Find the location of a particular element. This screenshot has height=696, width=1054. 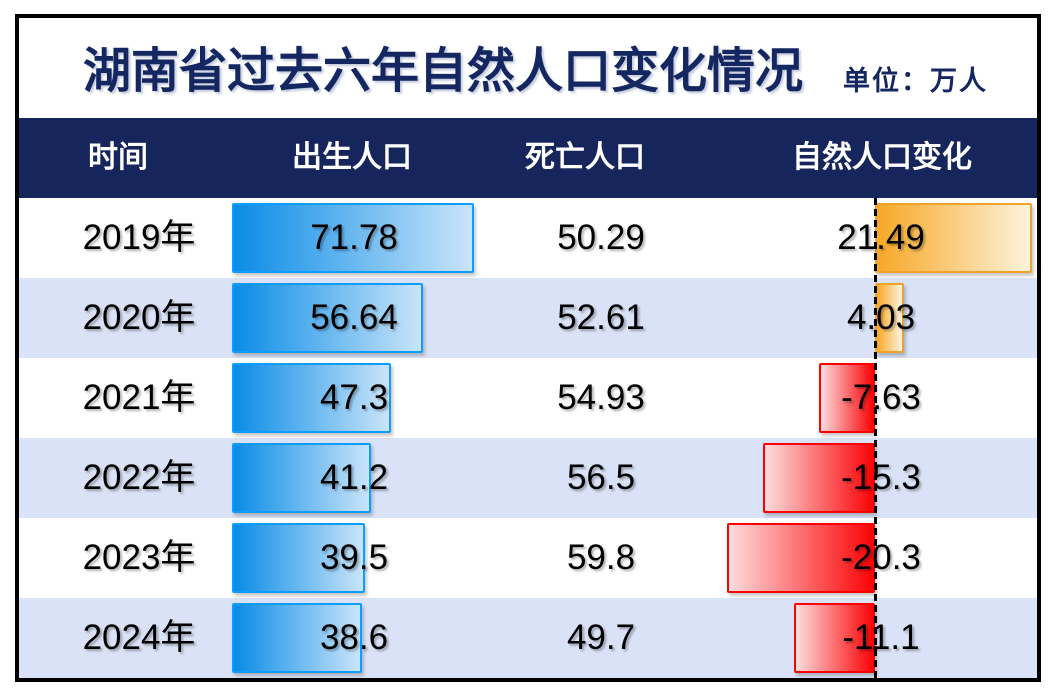

table-row: 2019年 71.78 50.29 21.49 is located at coordinates (528, 238).